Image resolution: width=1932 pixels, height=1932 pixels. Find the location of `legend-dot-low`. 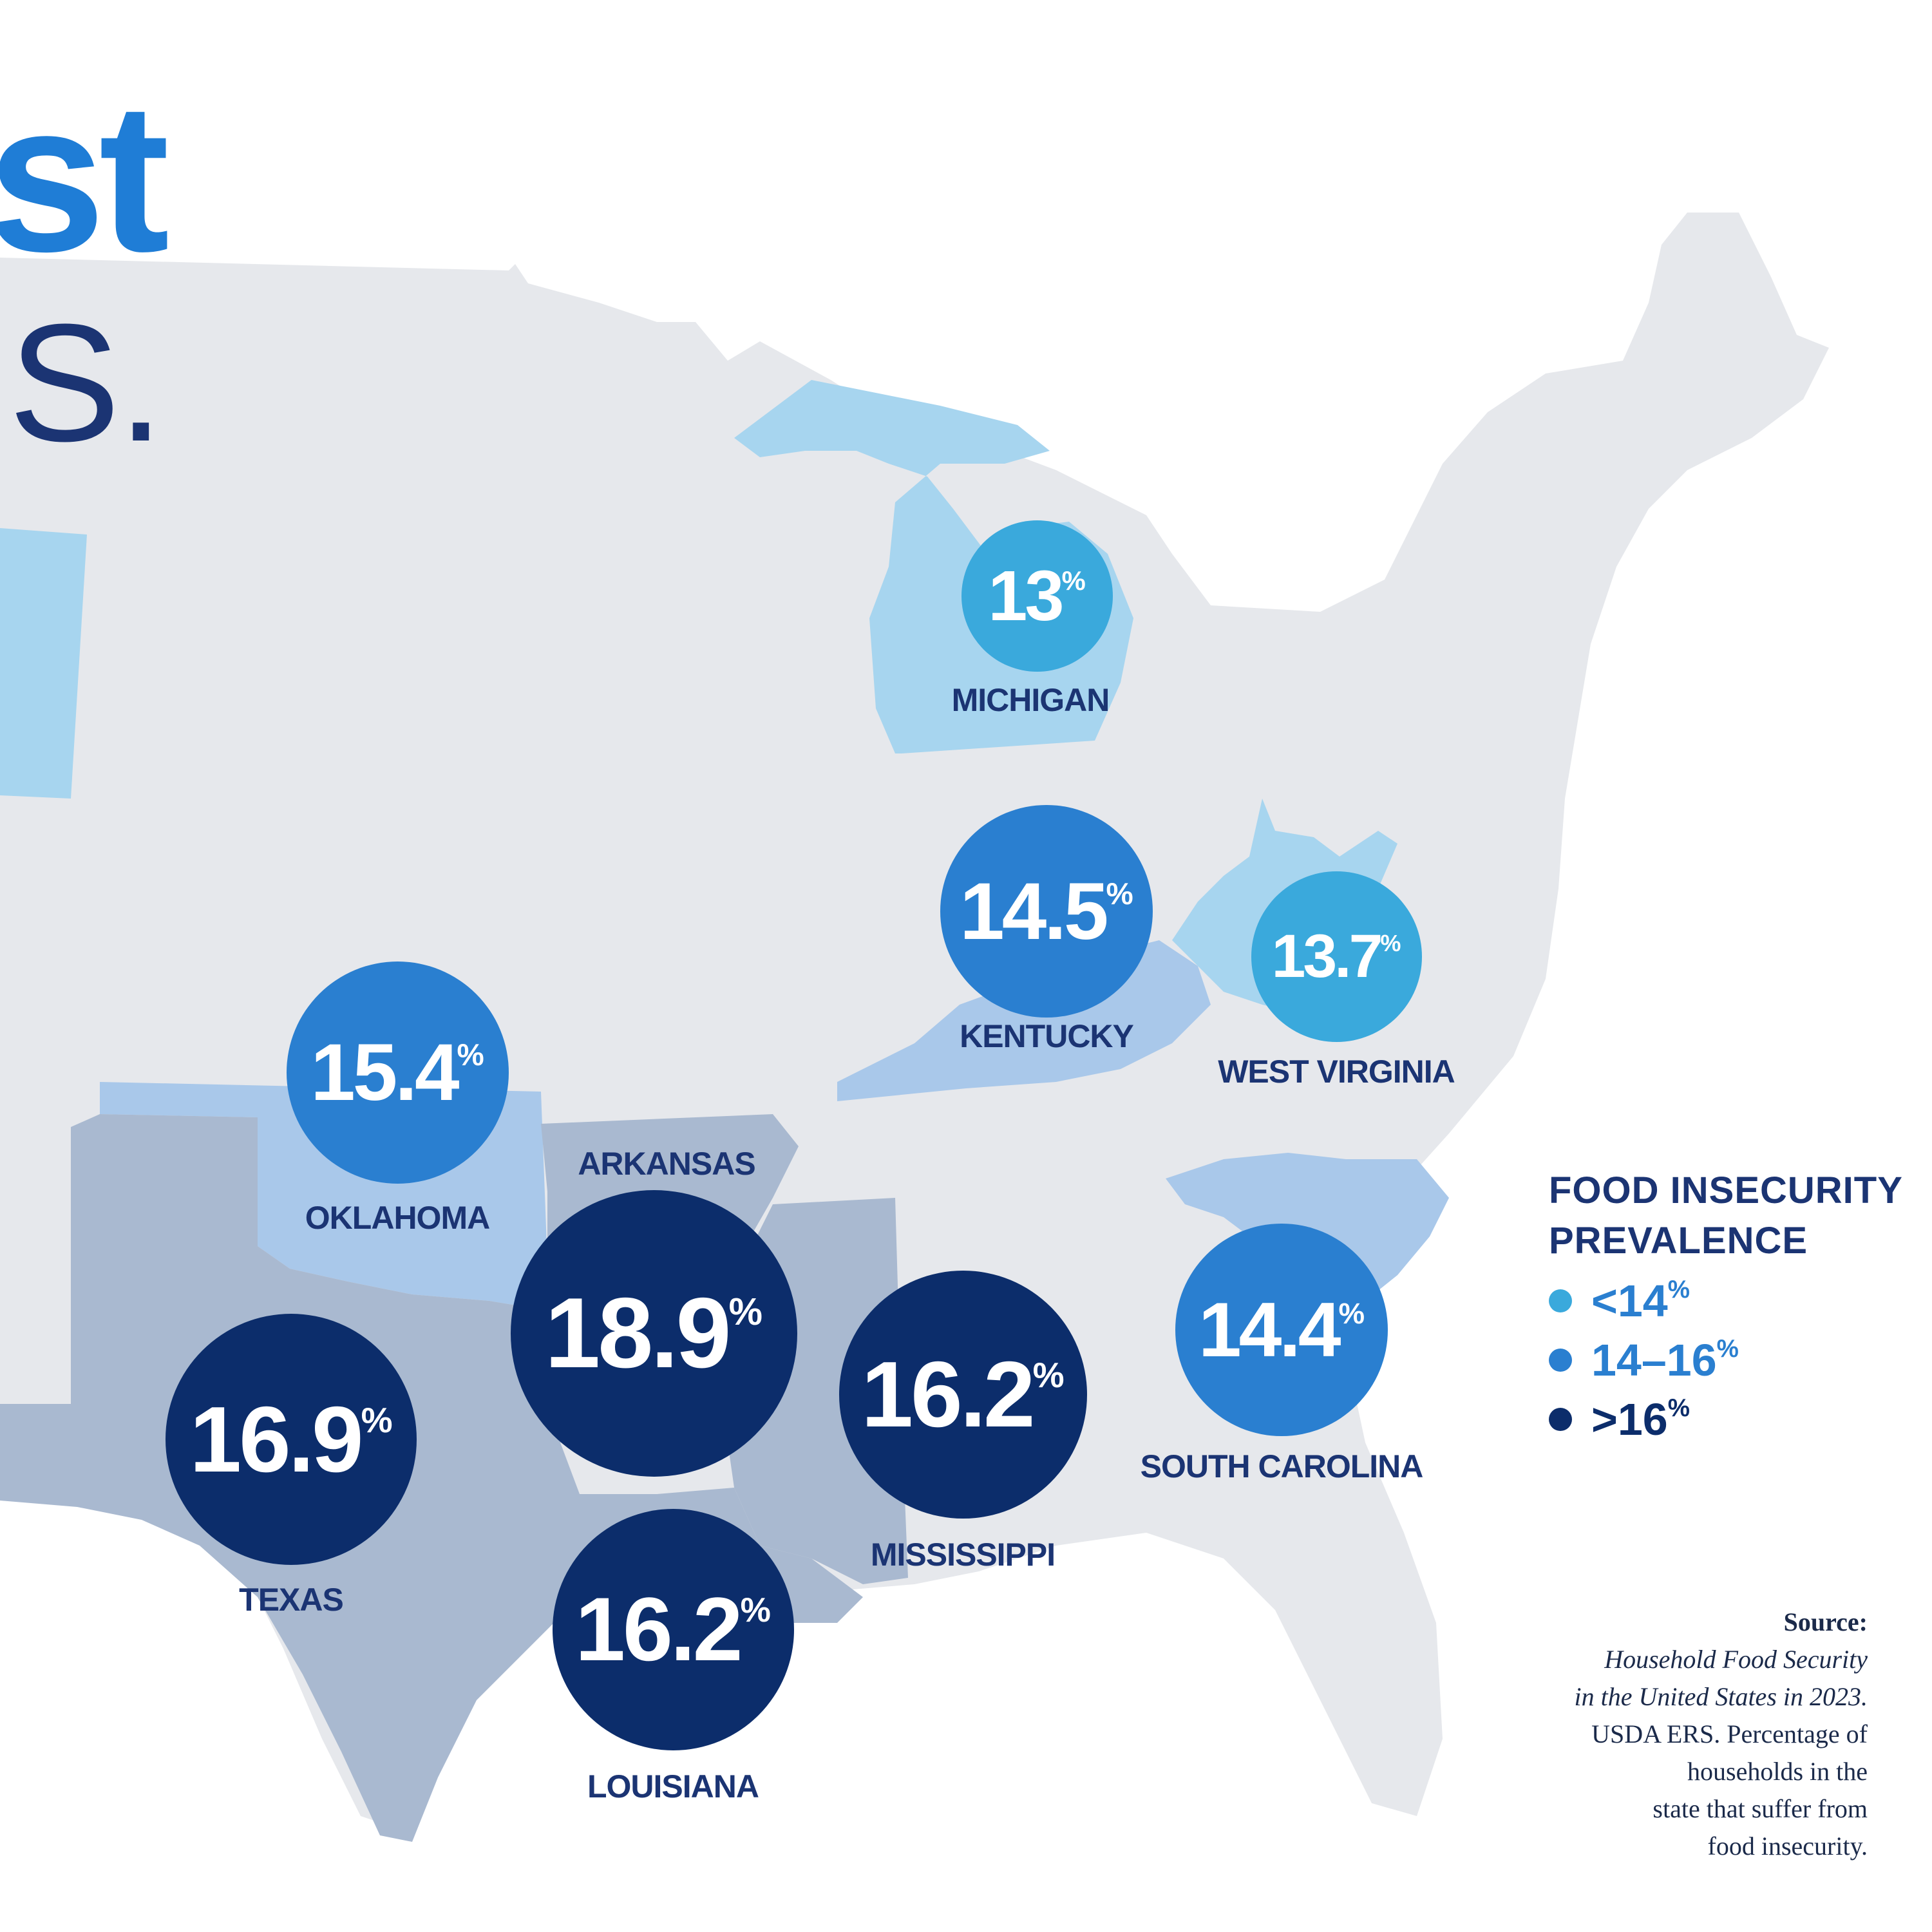

legend-dot-low is located at coordinates (1560, 1300).